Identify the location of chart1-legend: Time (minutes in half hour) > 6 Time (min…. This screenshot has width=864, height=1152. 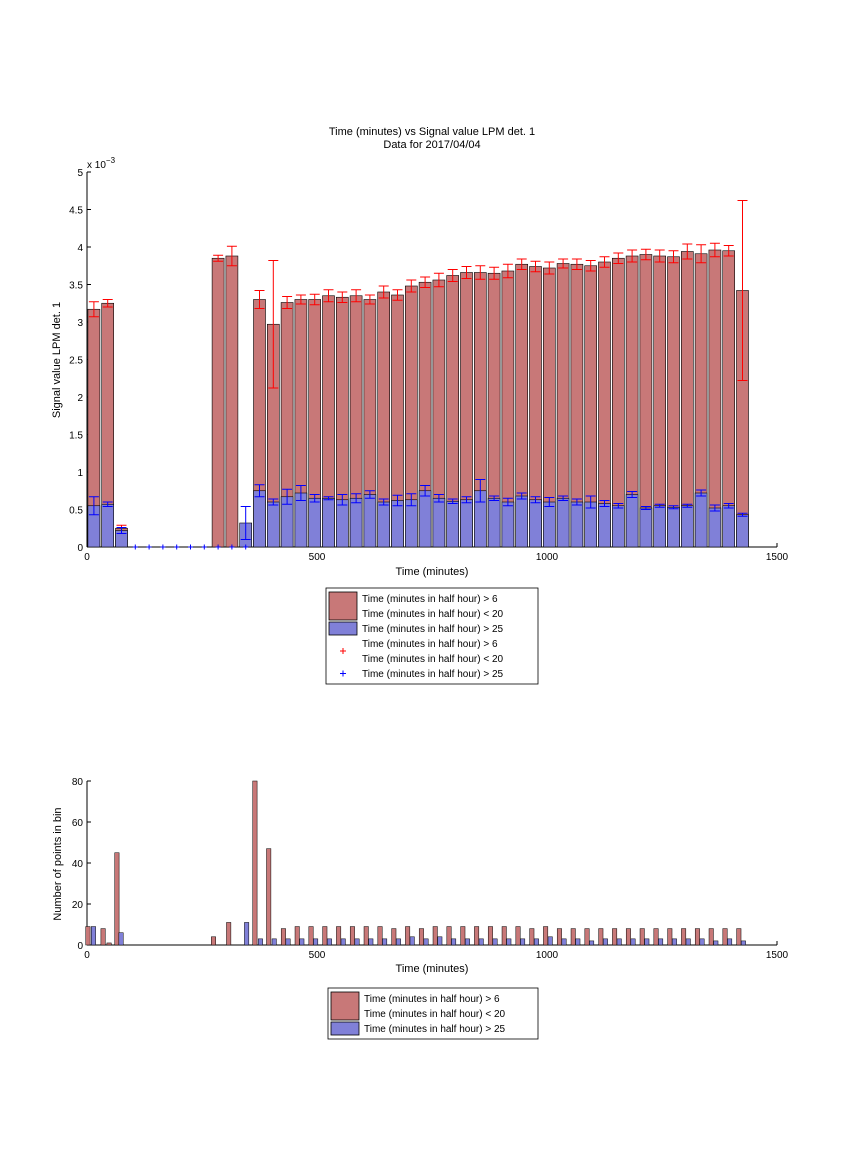
(432, 636).